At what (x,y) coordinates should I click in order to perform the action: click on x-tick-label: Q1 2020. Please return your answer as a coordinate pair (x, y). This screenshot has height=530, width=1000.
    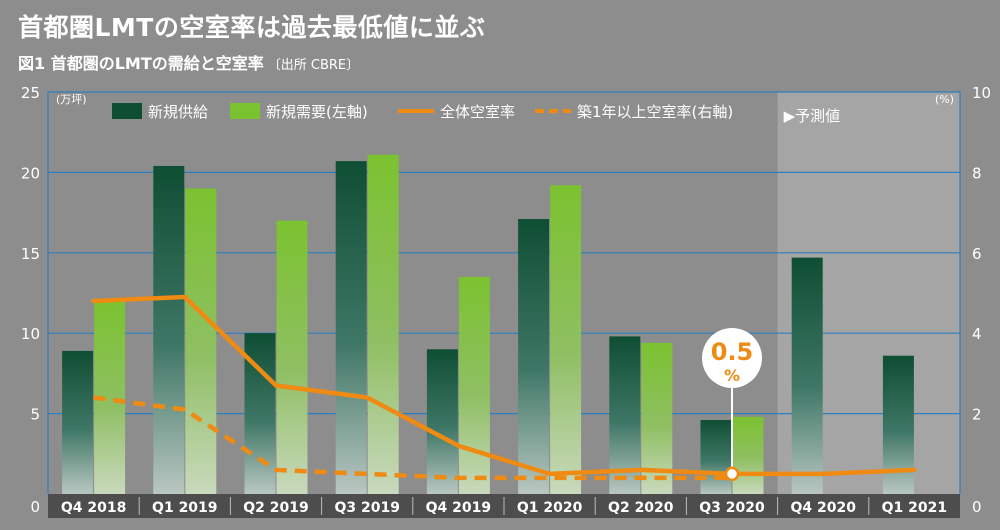
    Looking at the image, I should click on (550, 508).